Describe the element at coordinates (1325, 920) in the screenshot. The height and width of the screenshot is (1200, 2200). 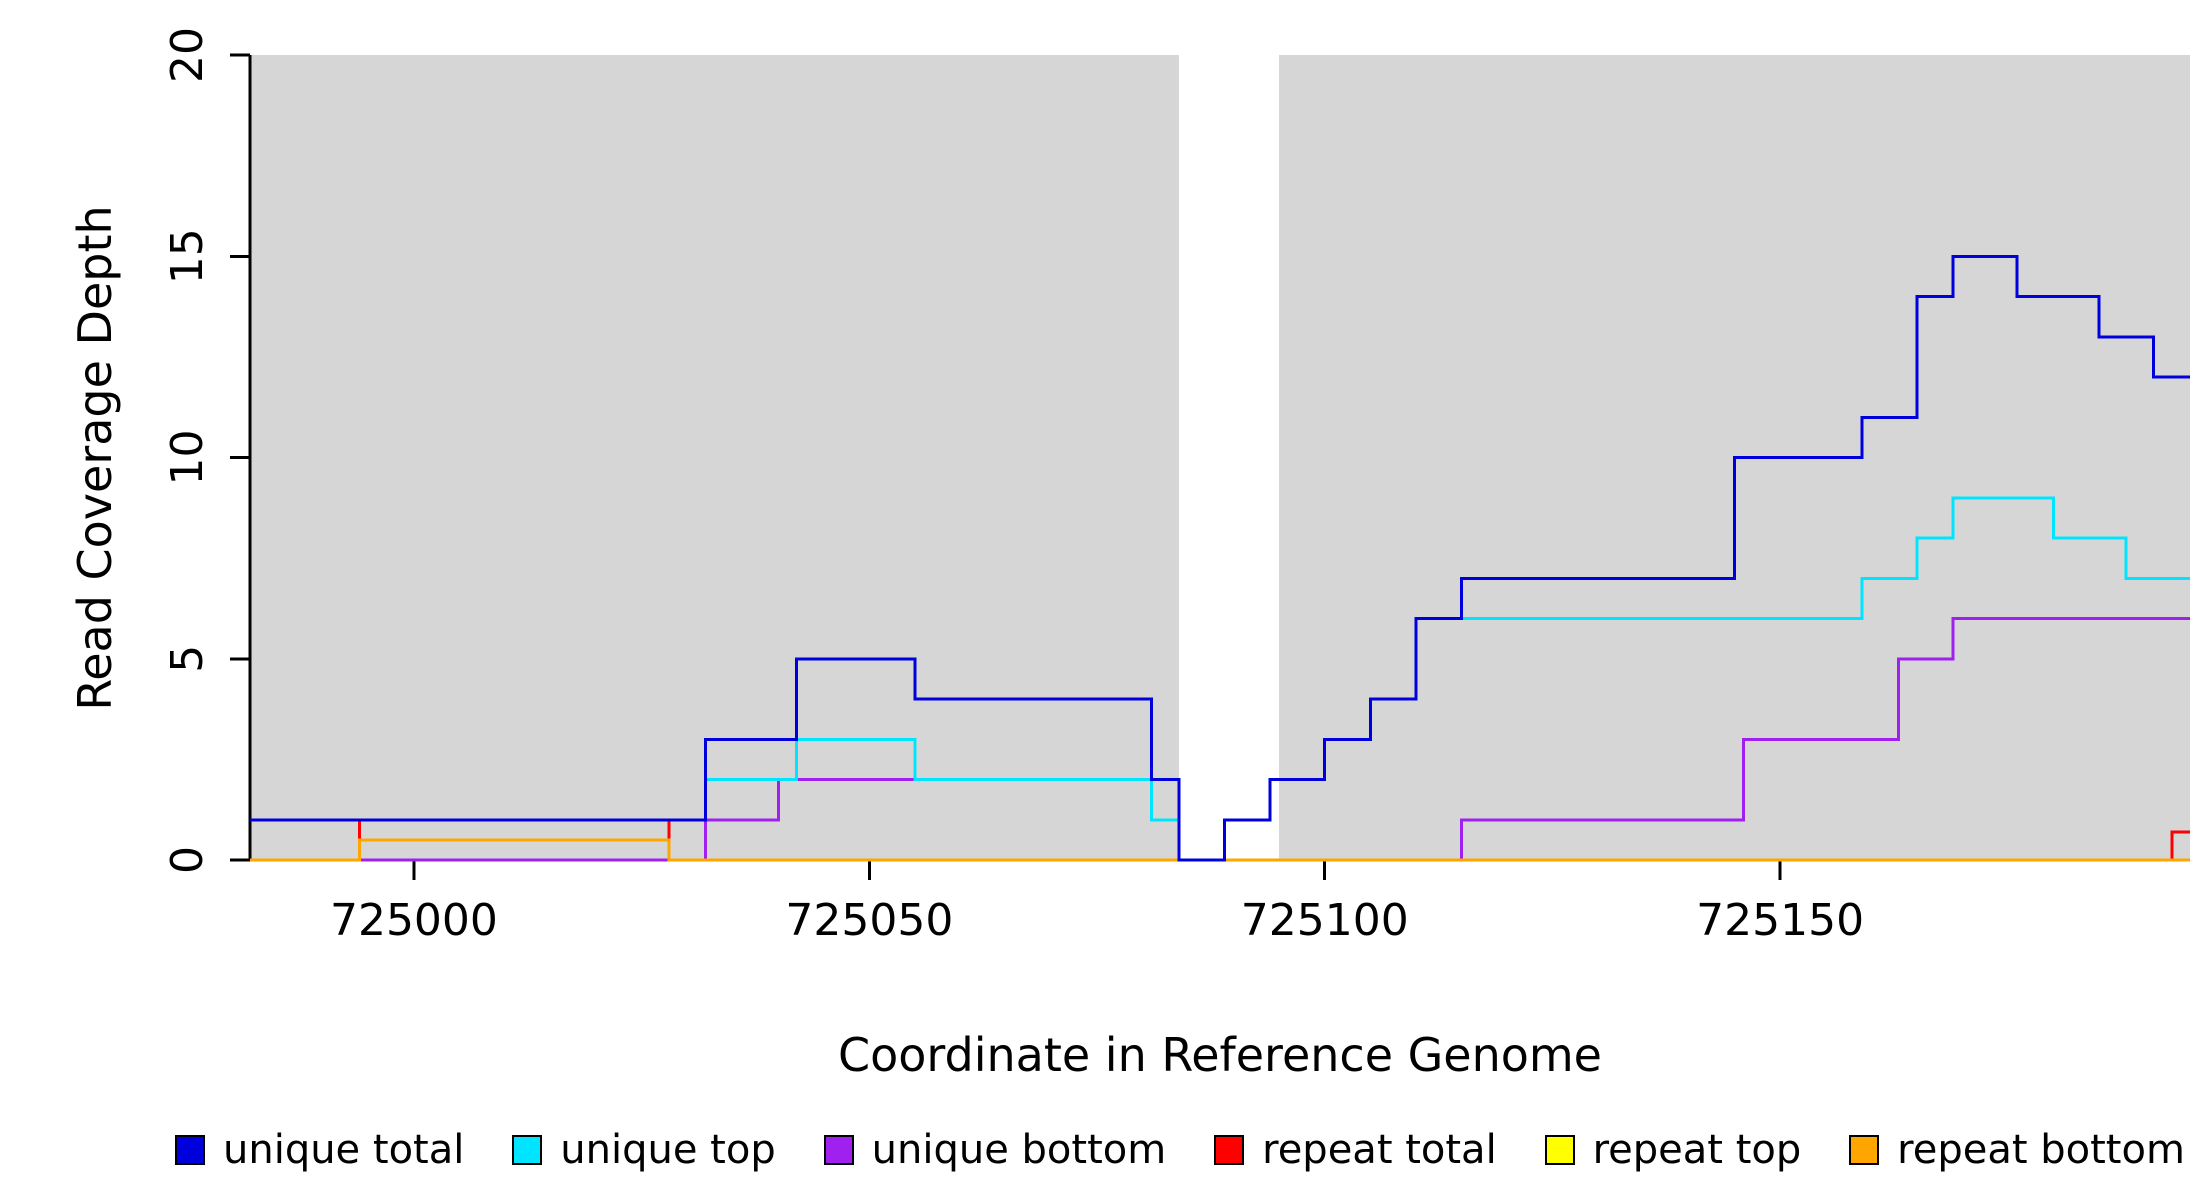
I see `x-tick-label: 725100` at that location.